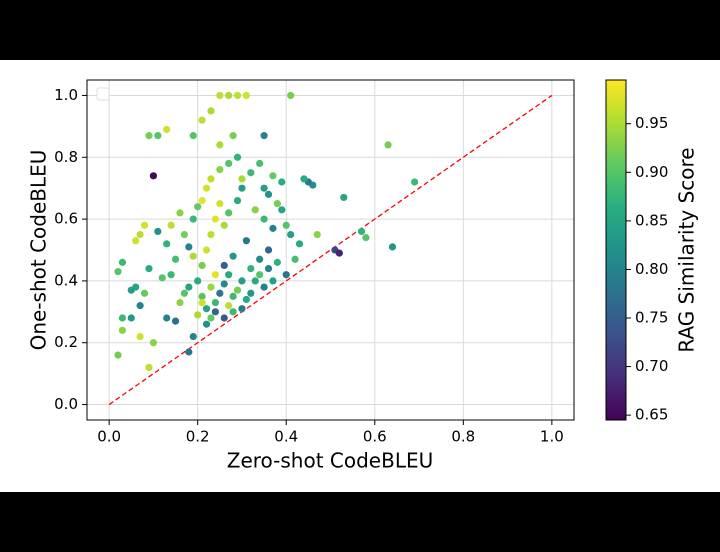 The image size is (720, 552). I want to click on y-axis-label: One-shot CodeBLEU, so click(39, 250).